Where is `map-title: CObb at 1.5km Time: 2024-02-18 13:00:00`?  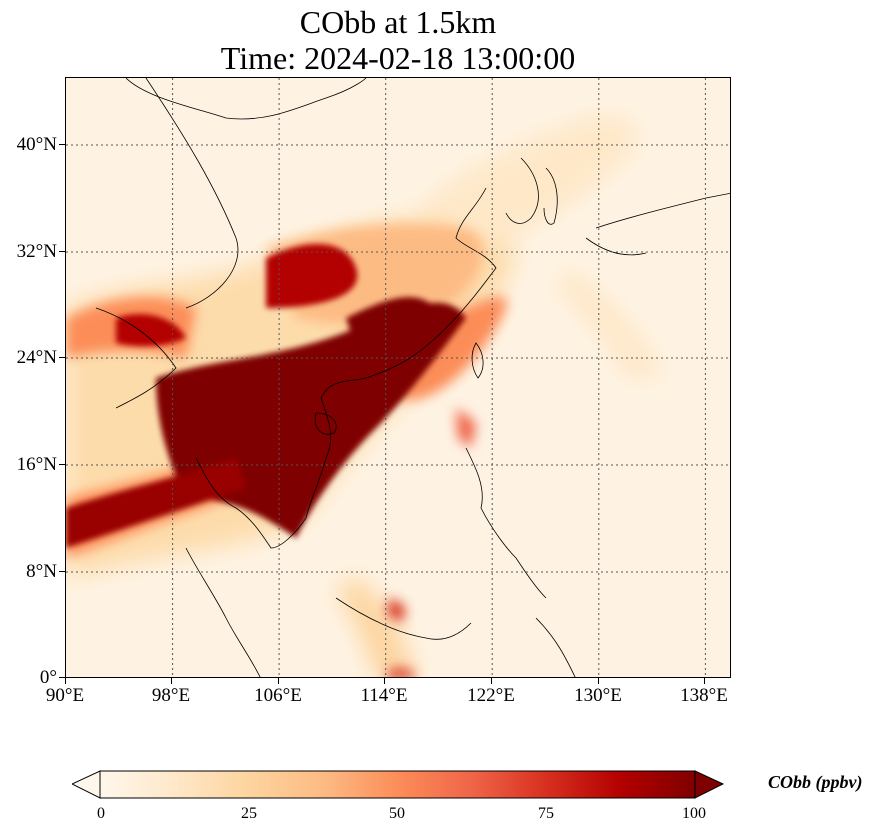 map-title: CObb at 1.5km Time: 2024-02-18 13:00:00 is located at coordinates (398, 40).